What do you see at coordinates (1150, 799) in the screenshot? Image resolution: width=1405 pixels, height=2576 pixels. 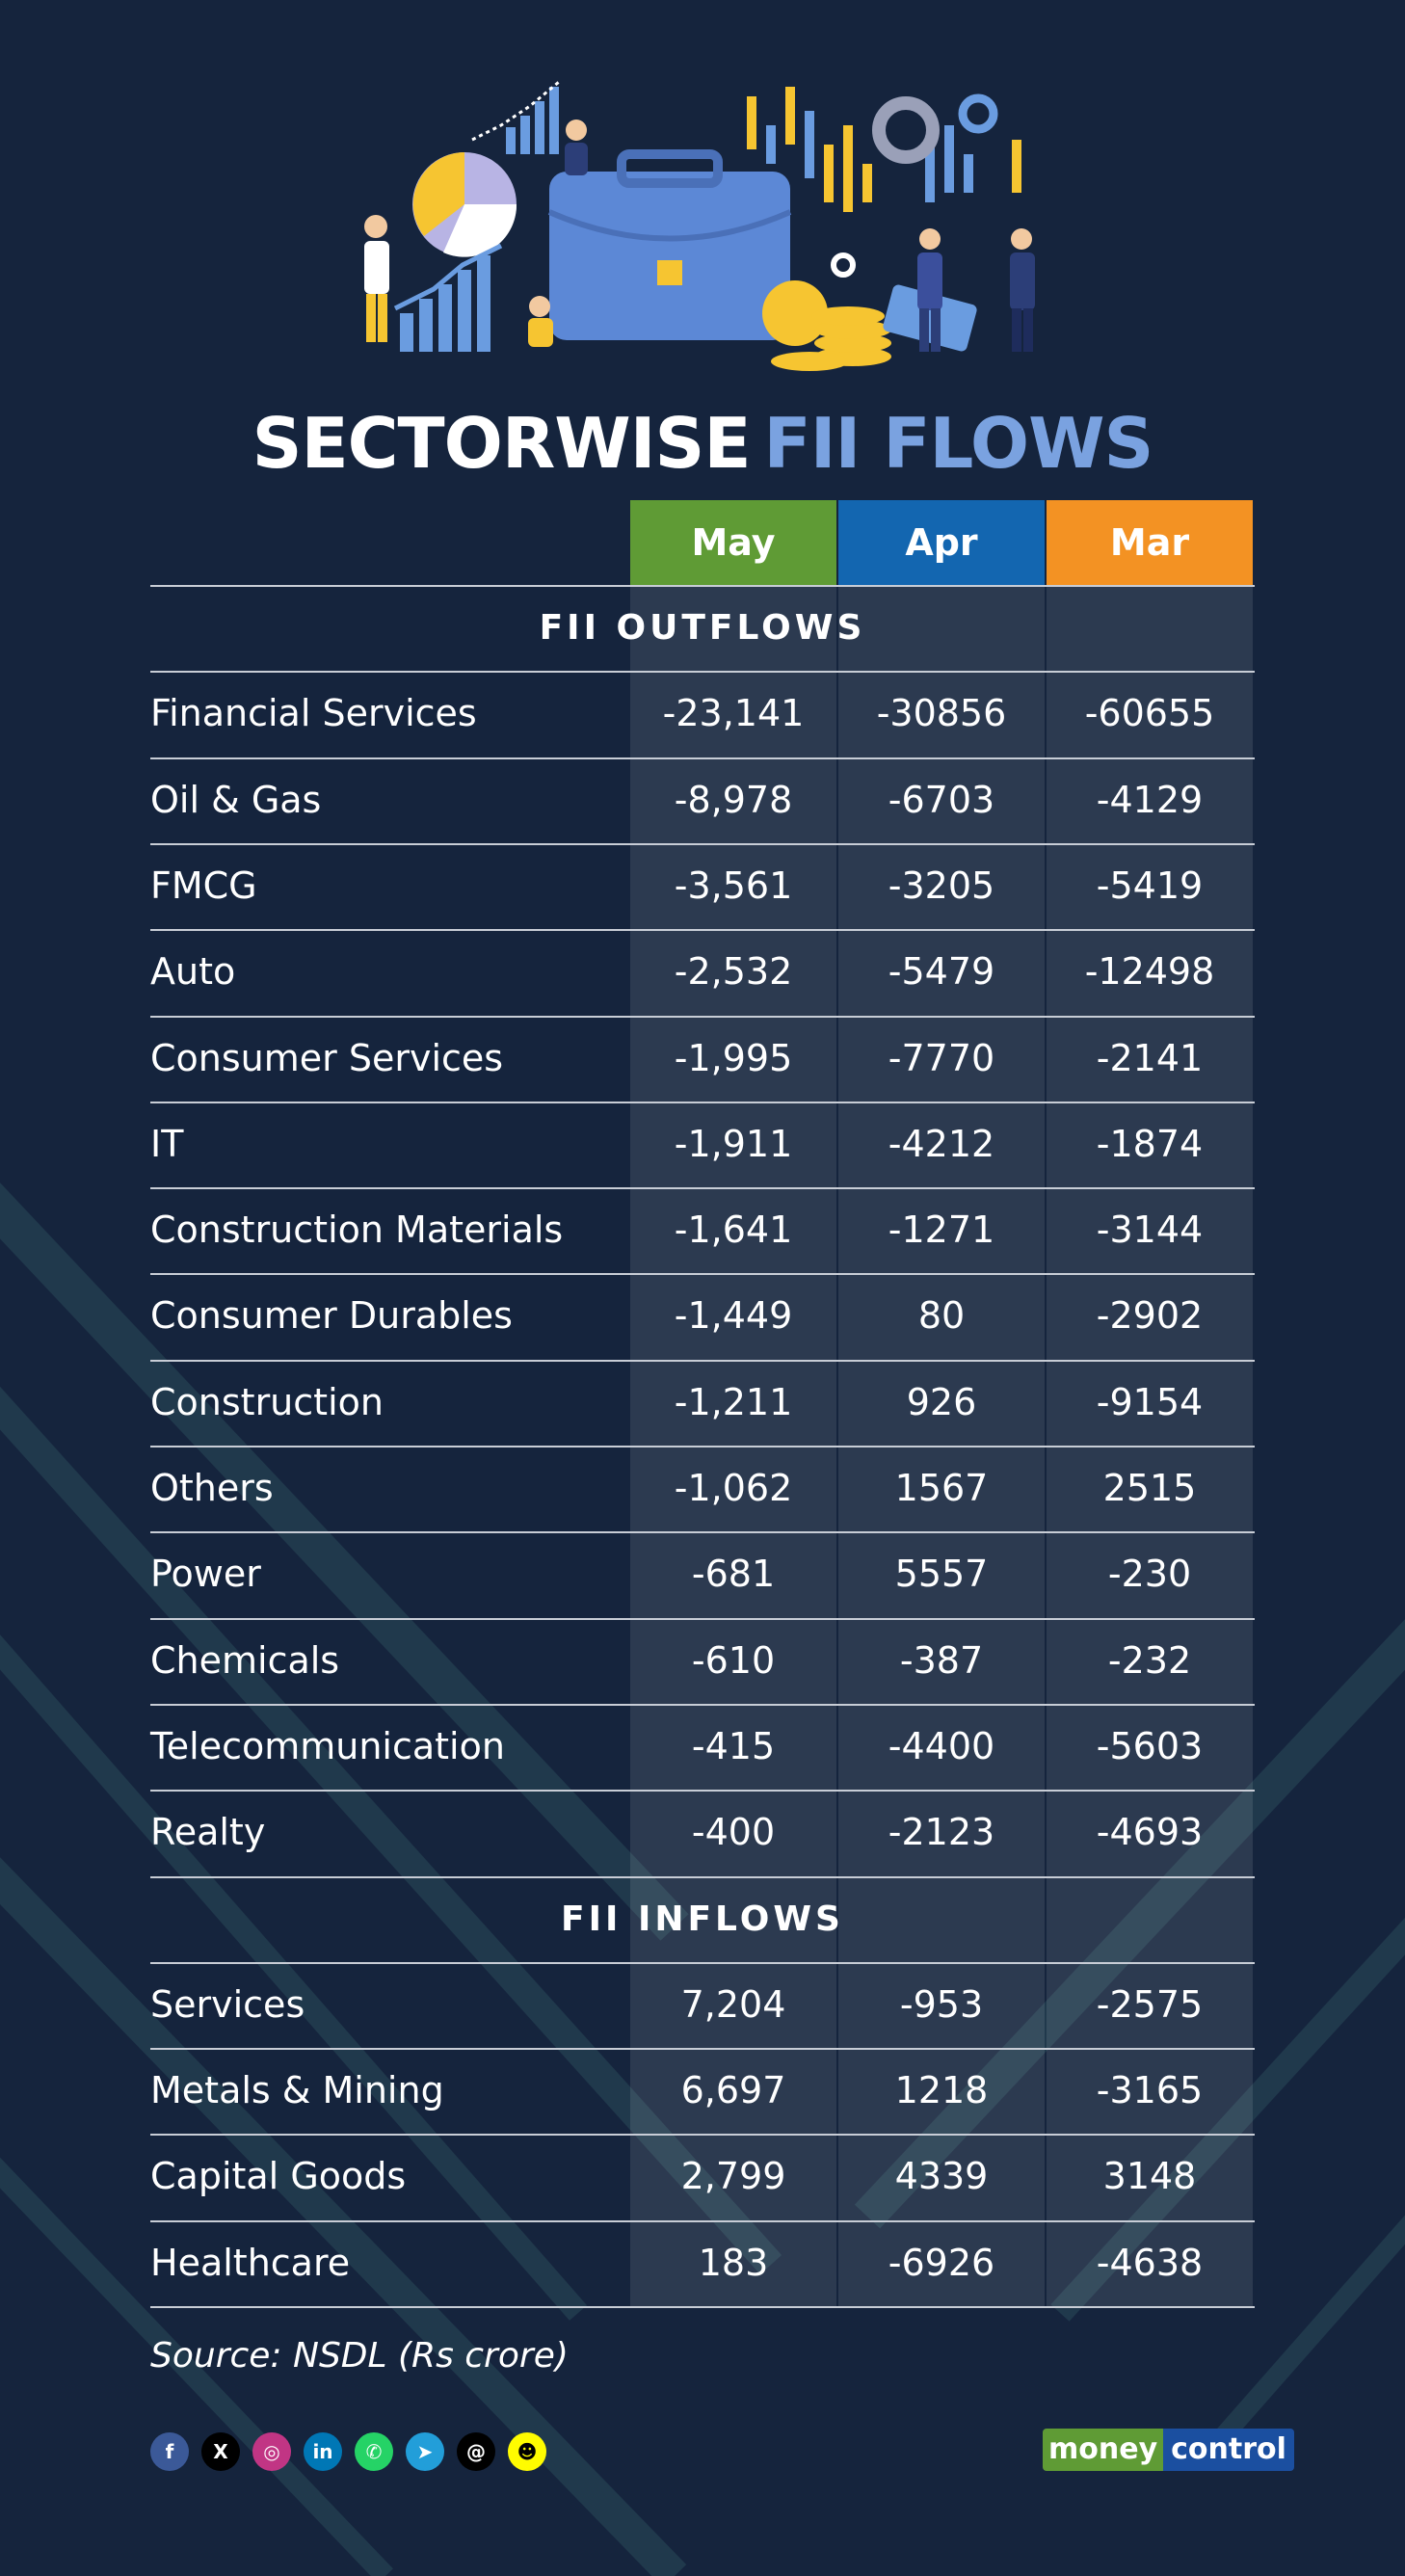 I see `value-mar: -4129` at bounding box center [1150, 799].